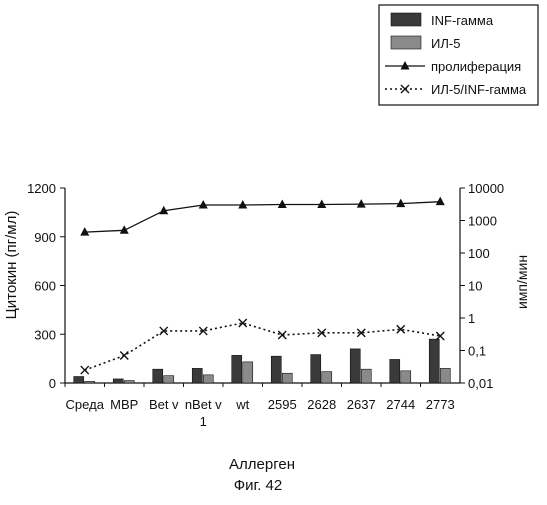  Describe the element at coordinates (52, 383) in the screenshot. I see `y-tick-label: 0` at that location.